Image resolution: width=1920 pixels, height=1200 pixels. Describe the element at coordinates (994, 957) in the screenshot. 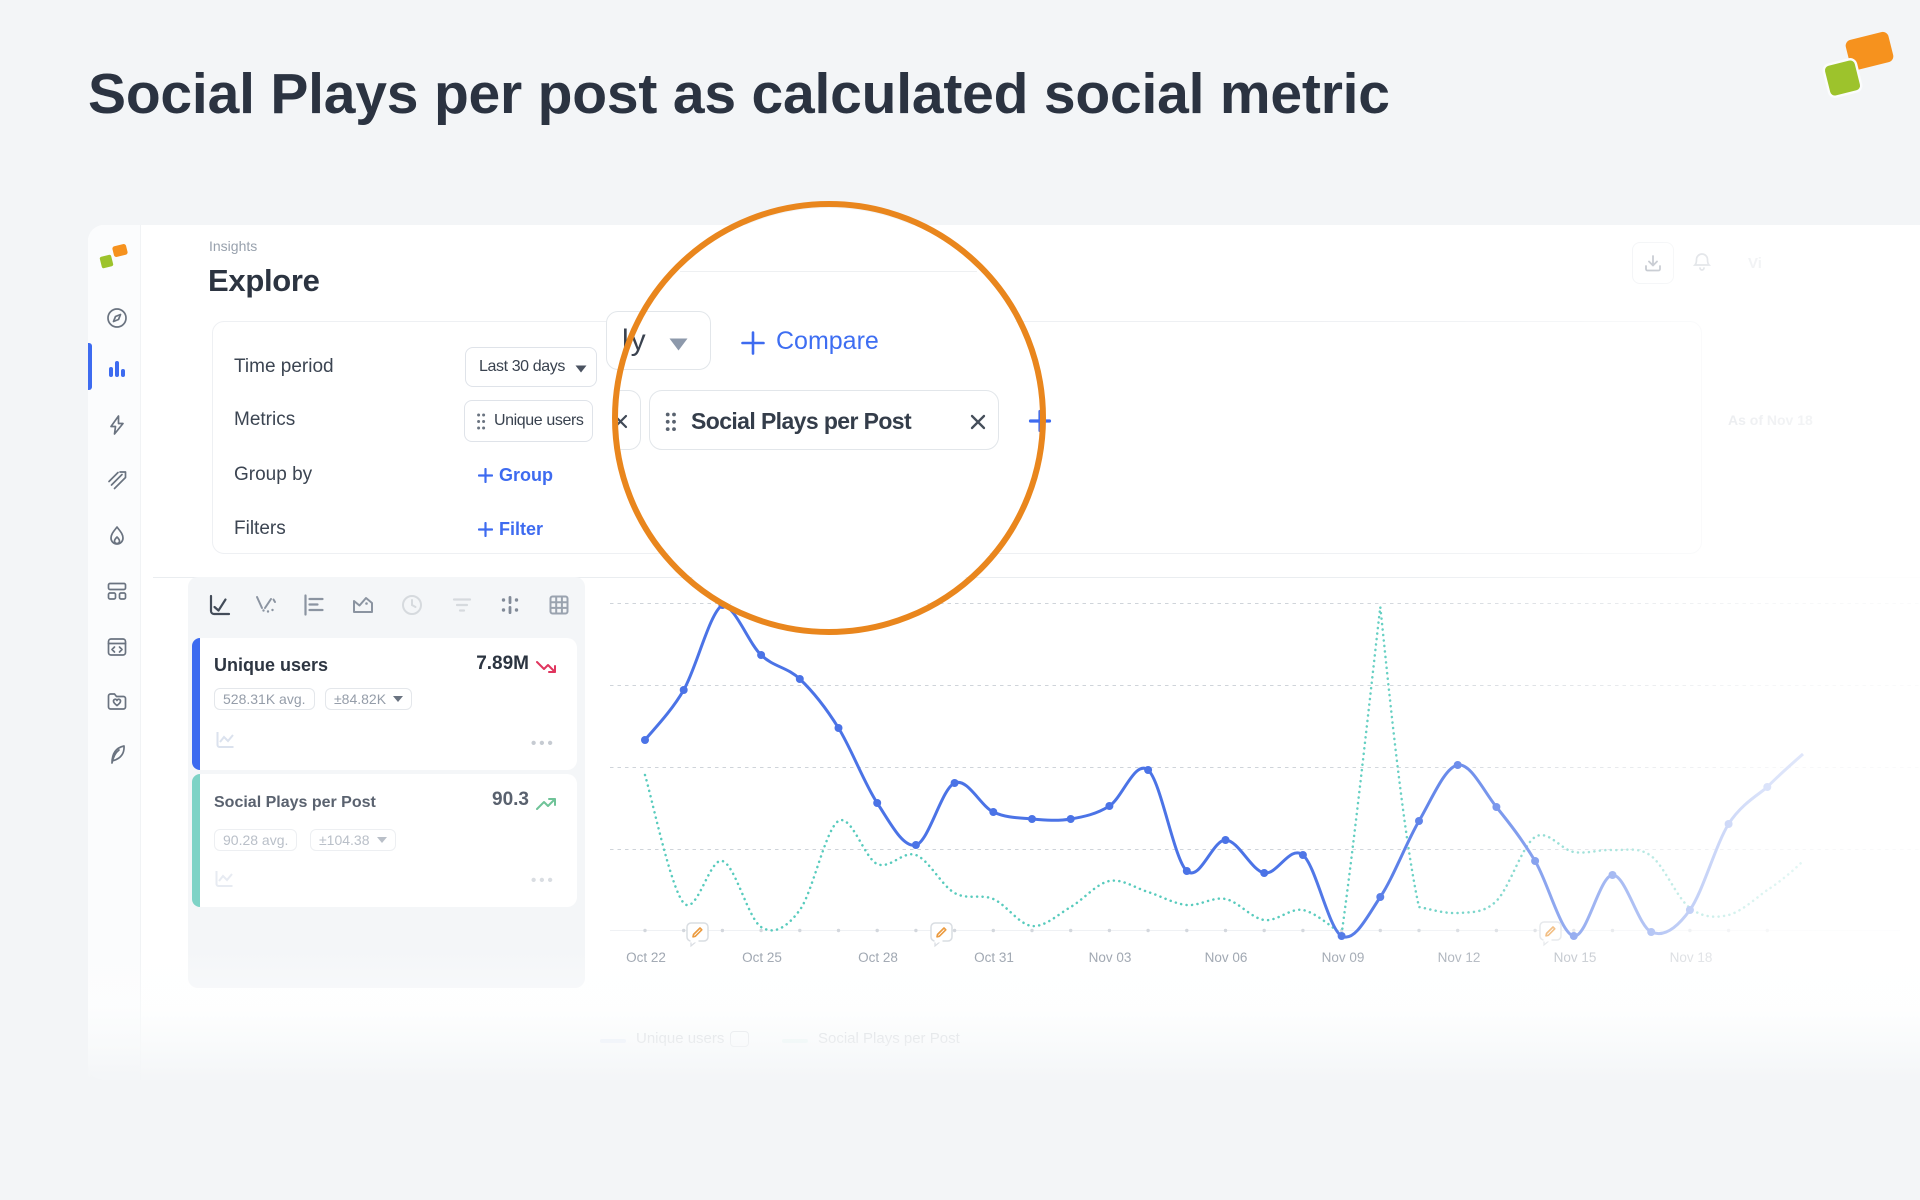

I see `svg-text: Oct 31` at that location.